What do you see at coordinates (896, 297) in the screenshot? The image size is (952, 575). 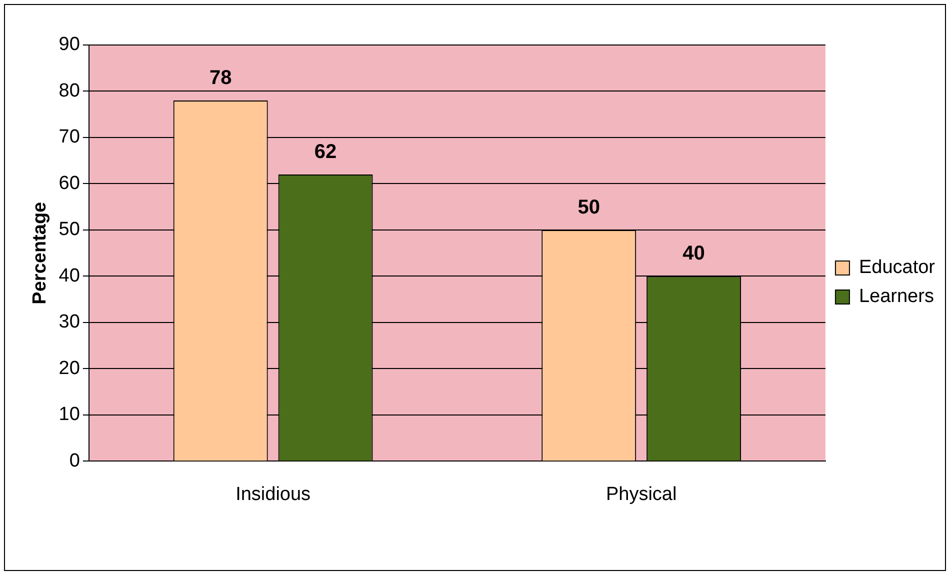 I see `legend-label: Learners` at bounding box center [896, 297].